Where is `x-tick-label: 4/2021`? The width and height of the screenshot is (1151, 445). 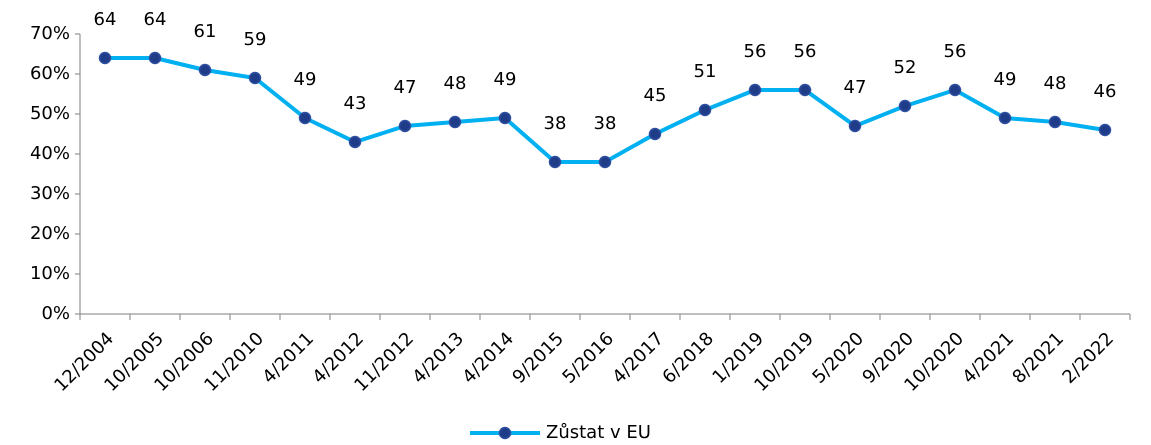
x-tick-label: 4/2021 is located at coordinates (988, 358).